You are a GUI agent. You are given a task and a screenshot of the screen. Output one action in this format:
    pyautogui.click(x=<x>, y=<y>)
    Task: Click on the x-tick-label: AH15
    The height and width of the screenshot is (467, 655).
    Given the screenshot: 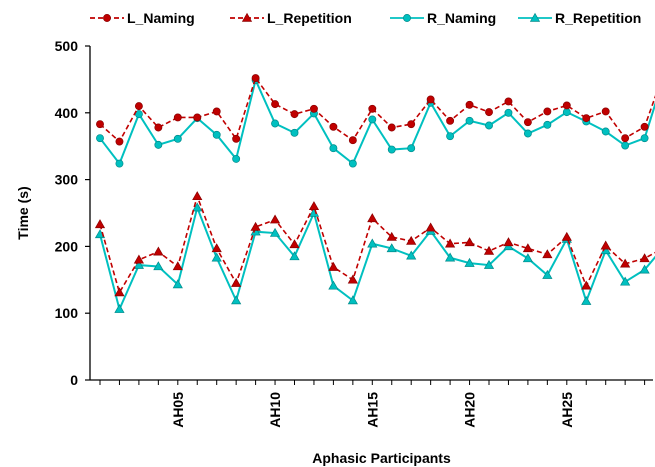 What is the action you would take?
    pyautogui.click(x=372, y=410)
    